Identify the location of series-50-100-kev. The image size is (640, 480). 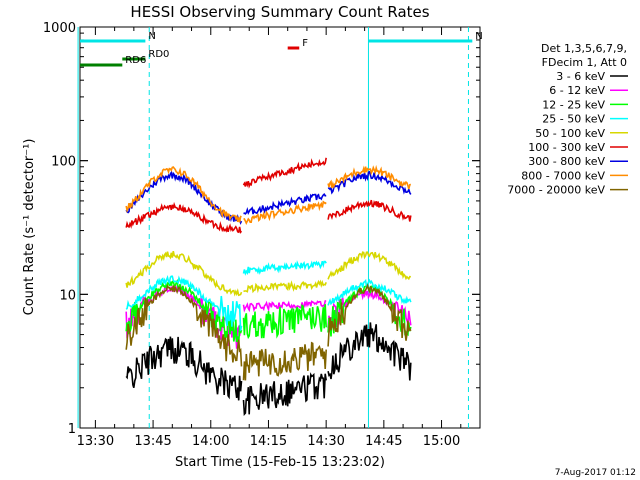
(268, 273).